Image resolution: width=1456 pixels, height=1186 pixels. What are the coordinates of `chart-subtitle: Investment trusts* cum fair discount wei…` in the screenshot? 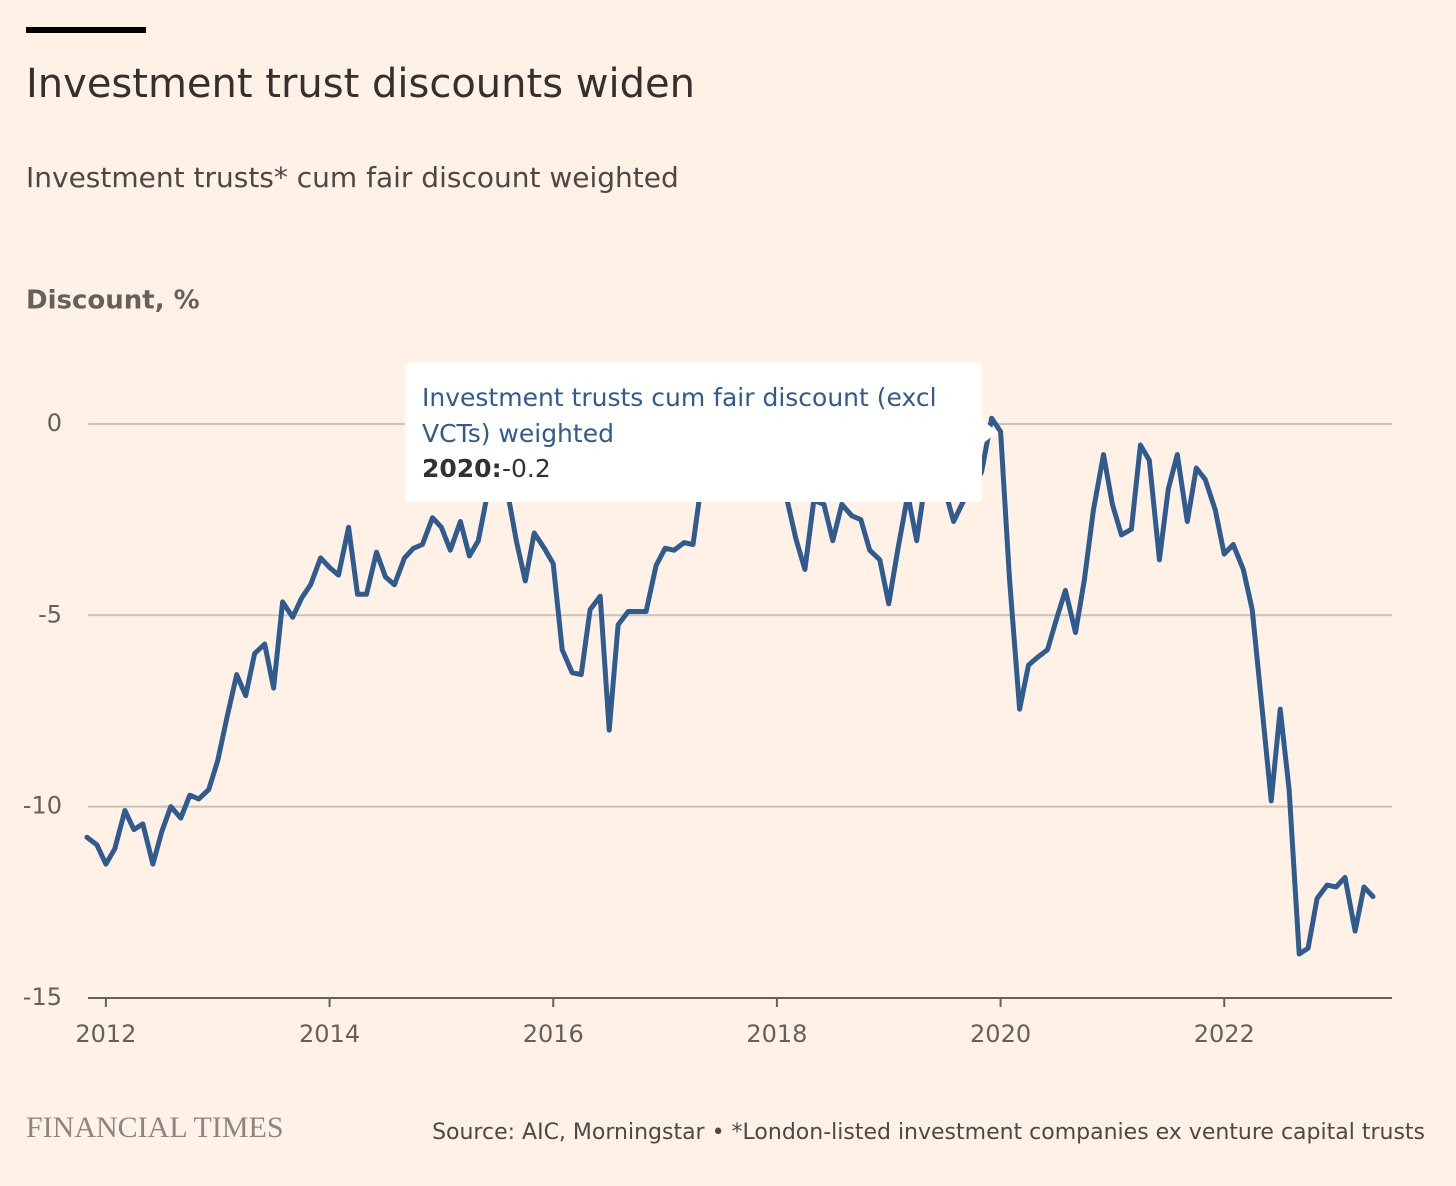 It's located at (352, 177).